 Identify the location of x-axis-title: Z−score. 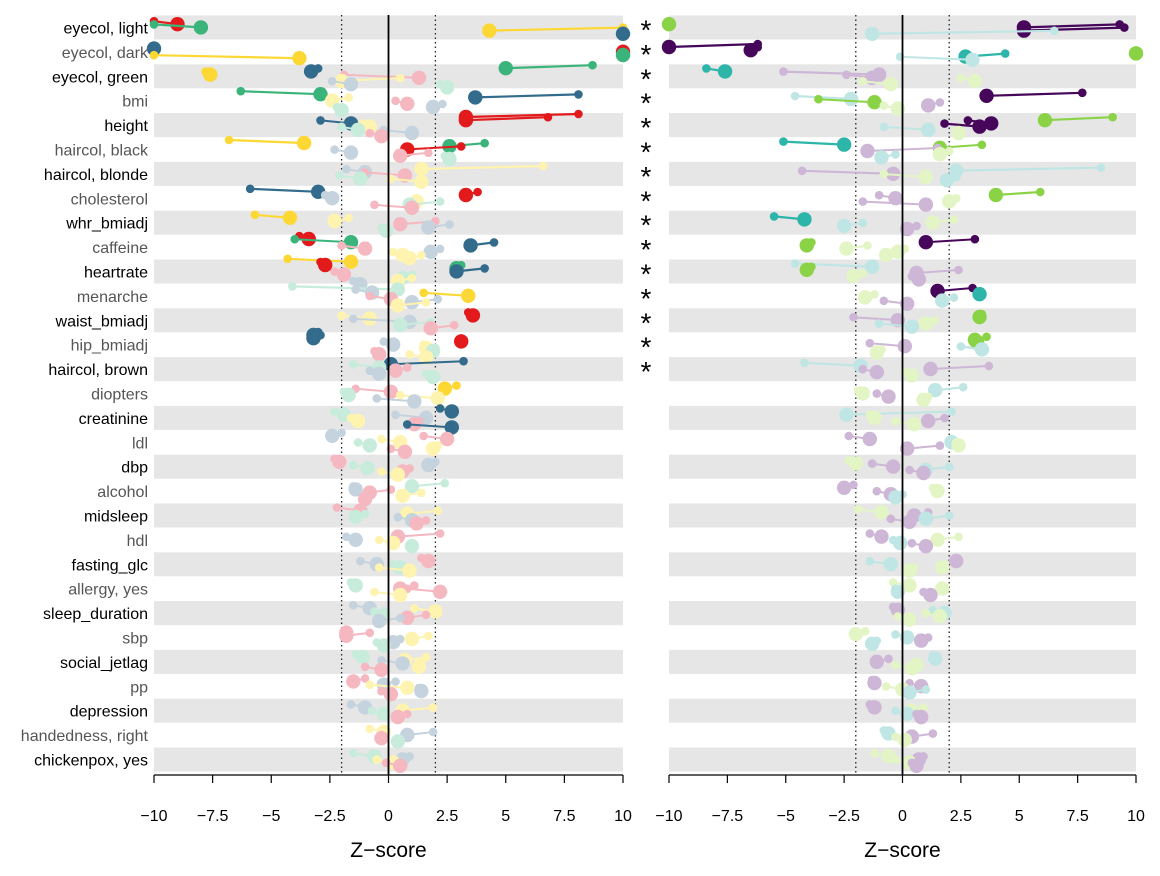
(388, 850).